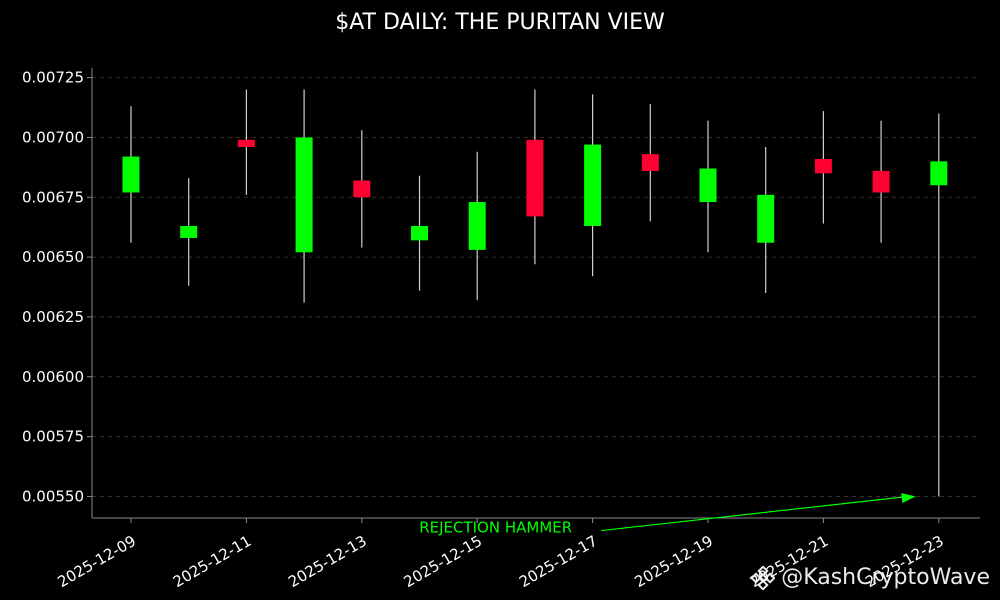  Describe the element at coordinates (752, 514) in the screenshot. I see `annotation-arrow-line` at that location.